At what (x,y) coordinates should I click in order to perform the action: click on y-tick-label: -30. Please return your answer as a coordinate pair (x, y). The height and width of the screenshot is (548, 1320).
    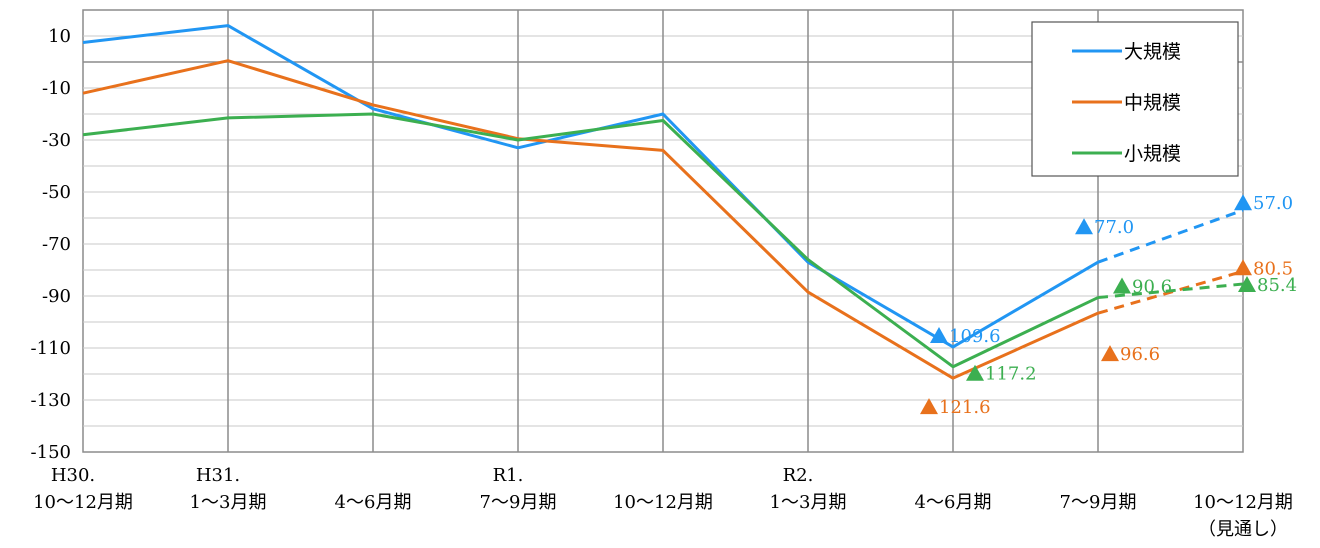
    Looking at the image, I should click on (56, 140).